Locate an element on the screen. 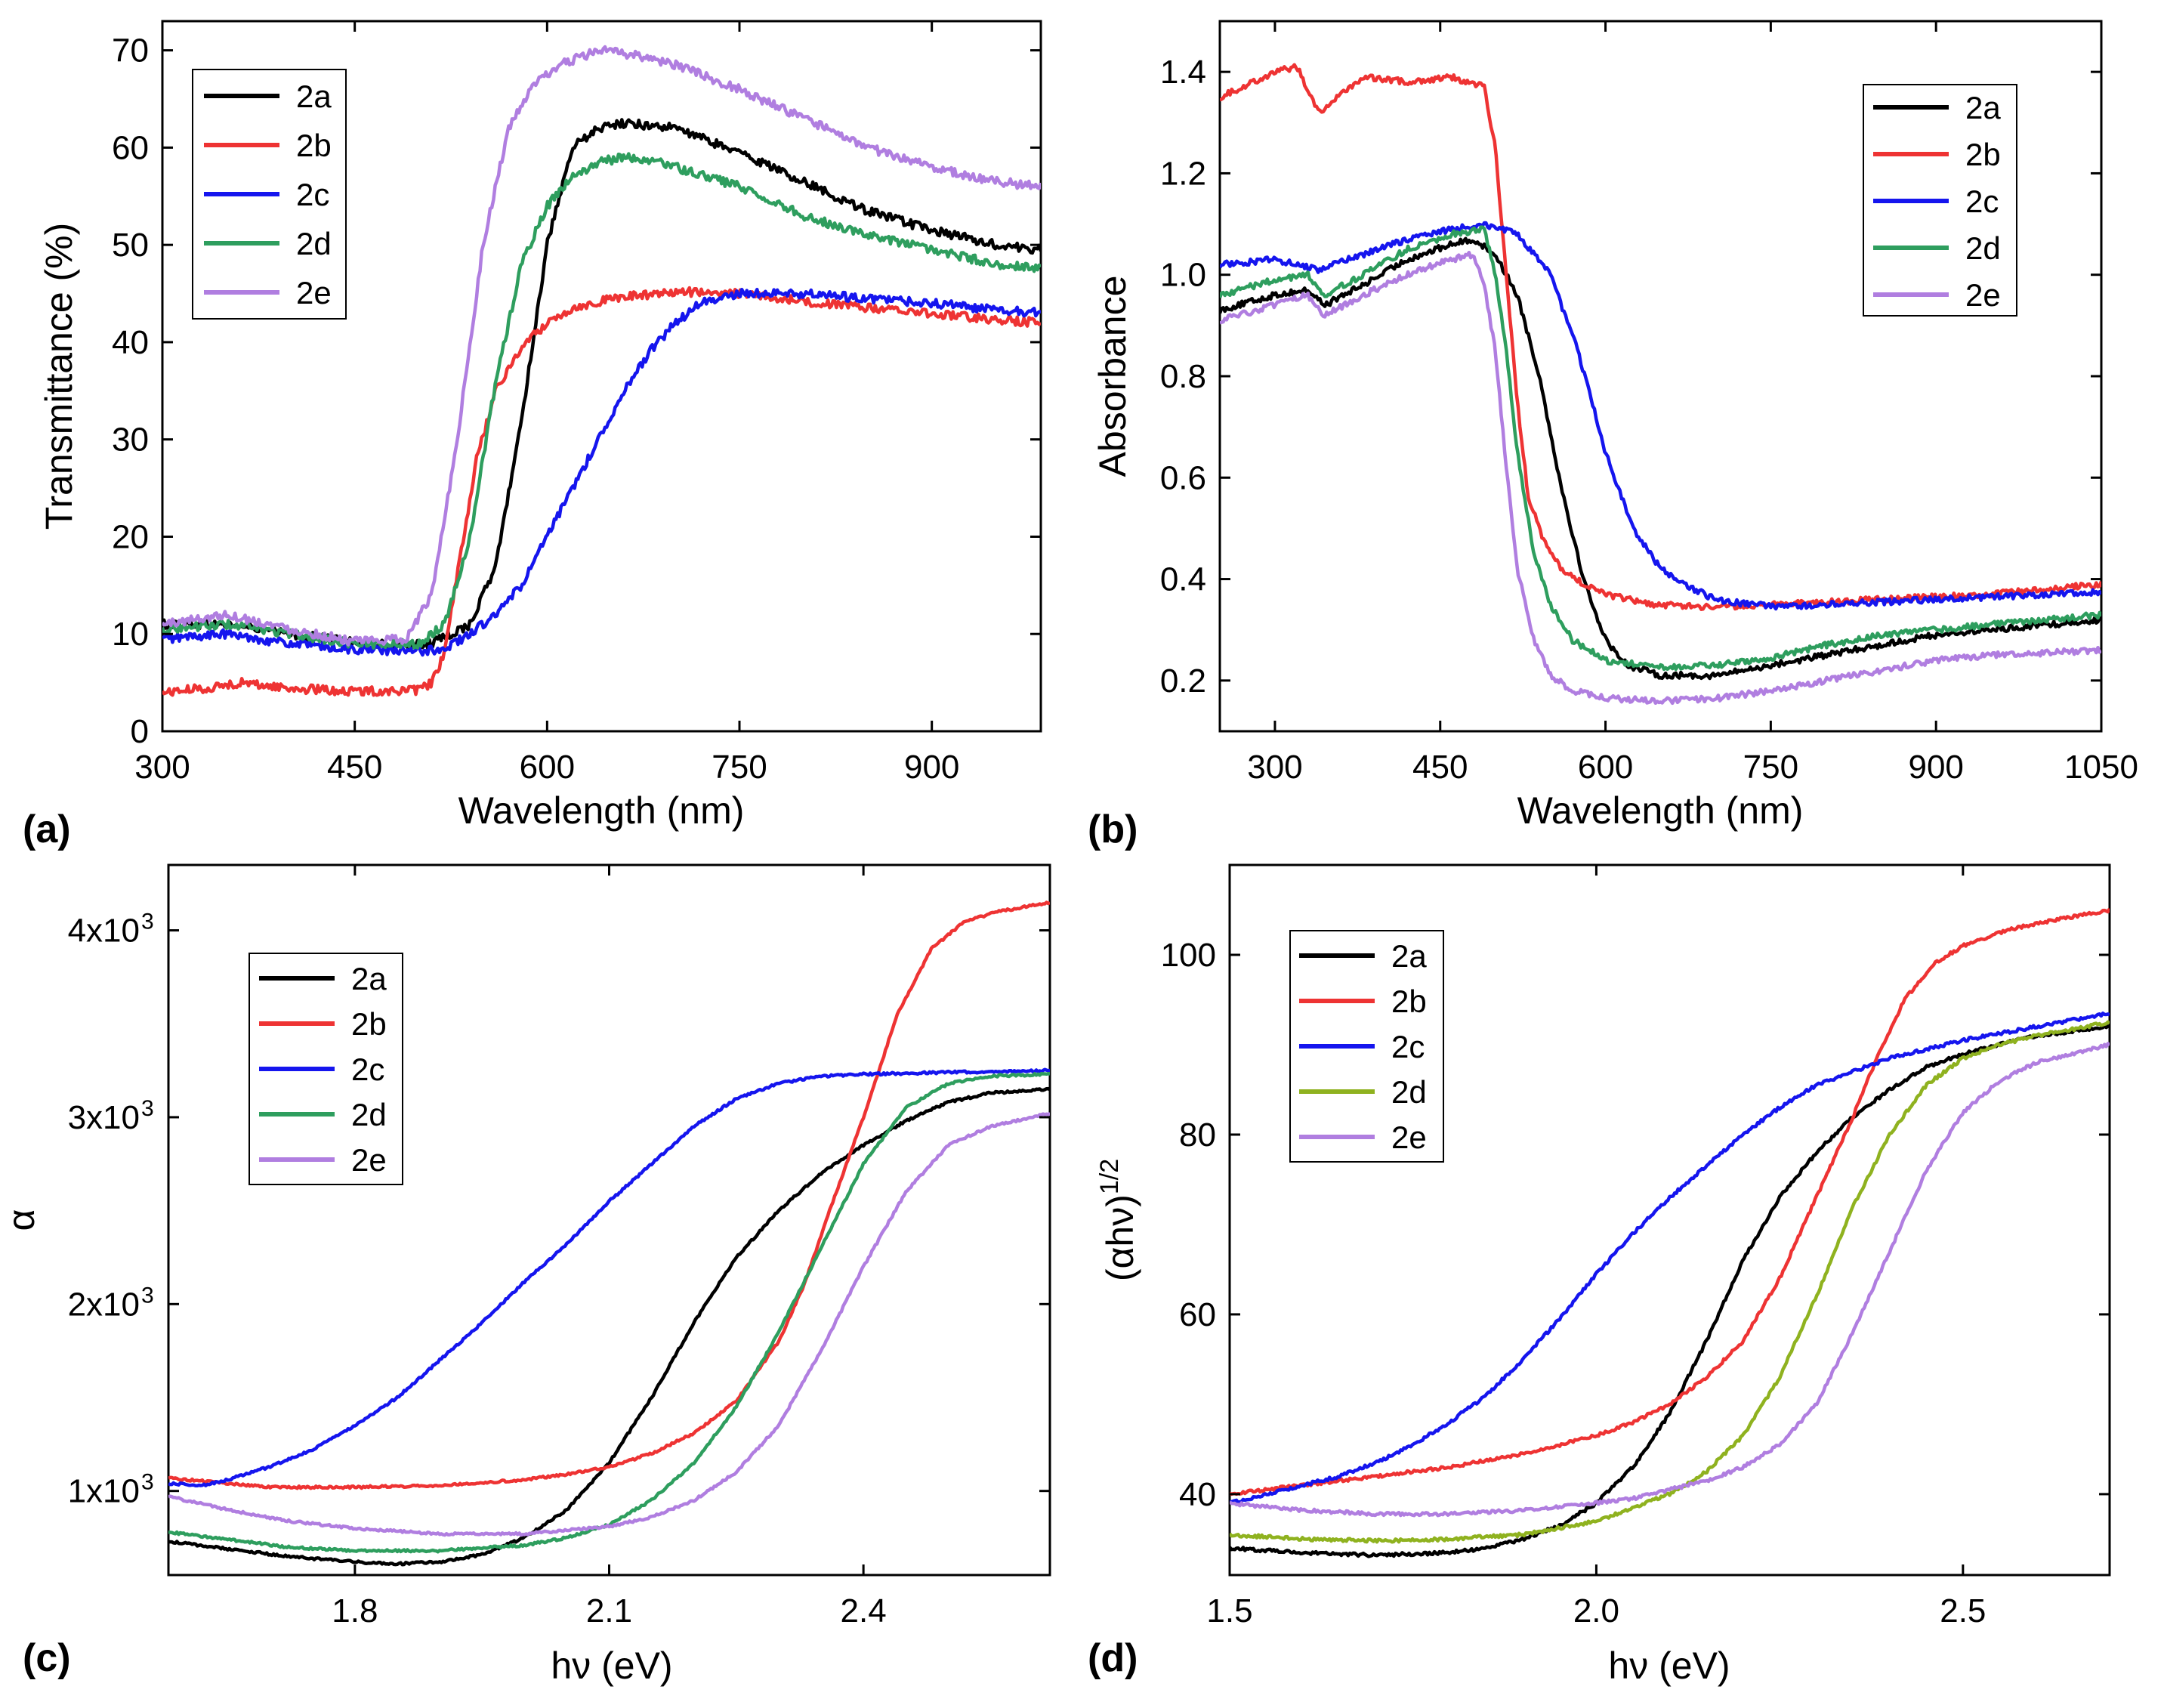 The height and width of the screenshot is (1708, 2164). y-axis-label: Absorbance is located at coordinates (1112, 376).